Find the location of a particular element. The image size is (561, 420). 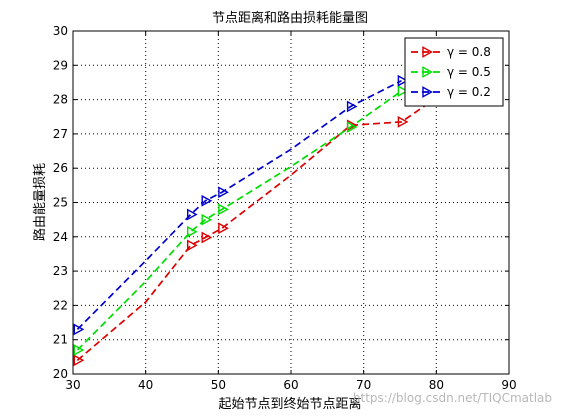

x-tick-label: 40 is located at coordinates (145, 385).